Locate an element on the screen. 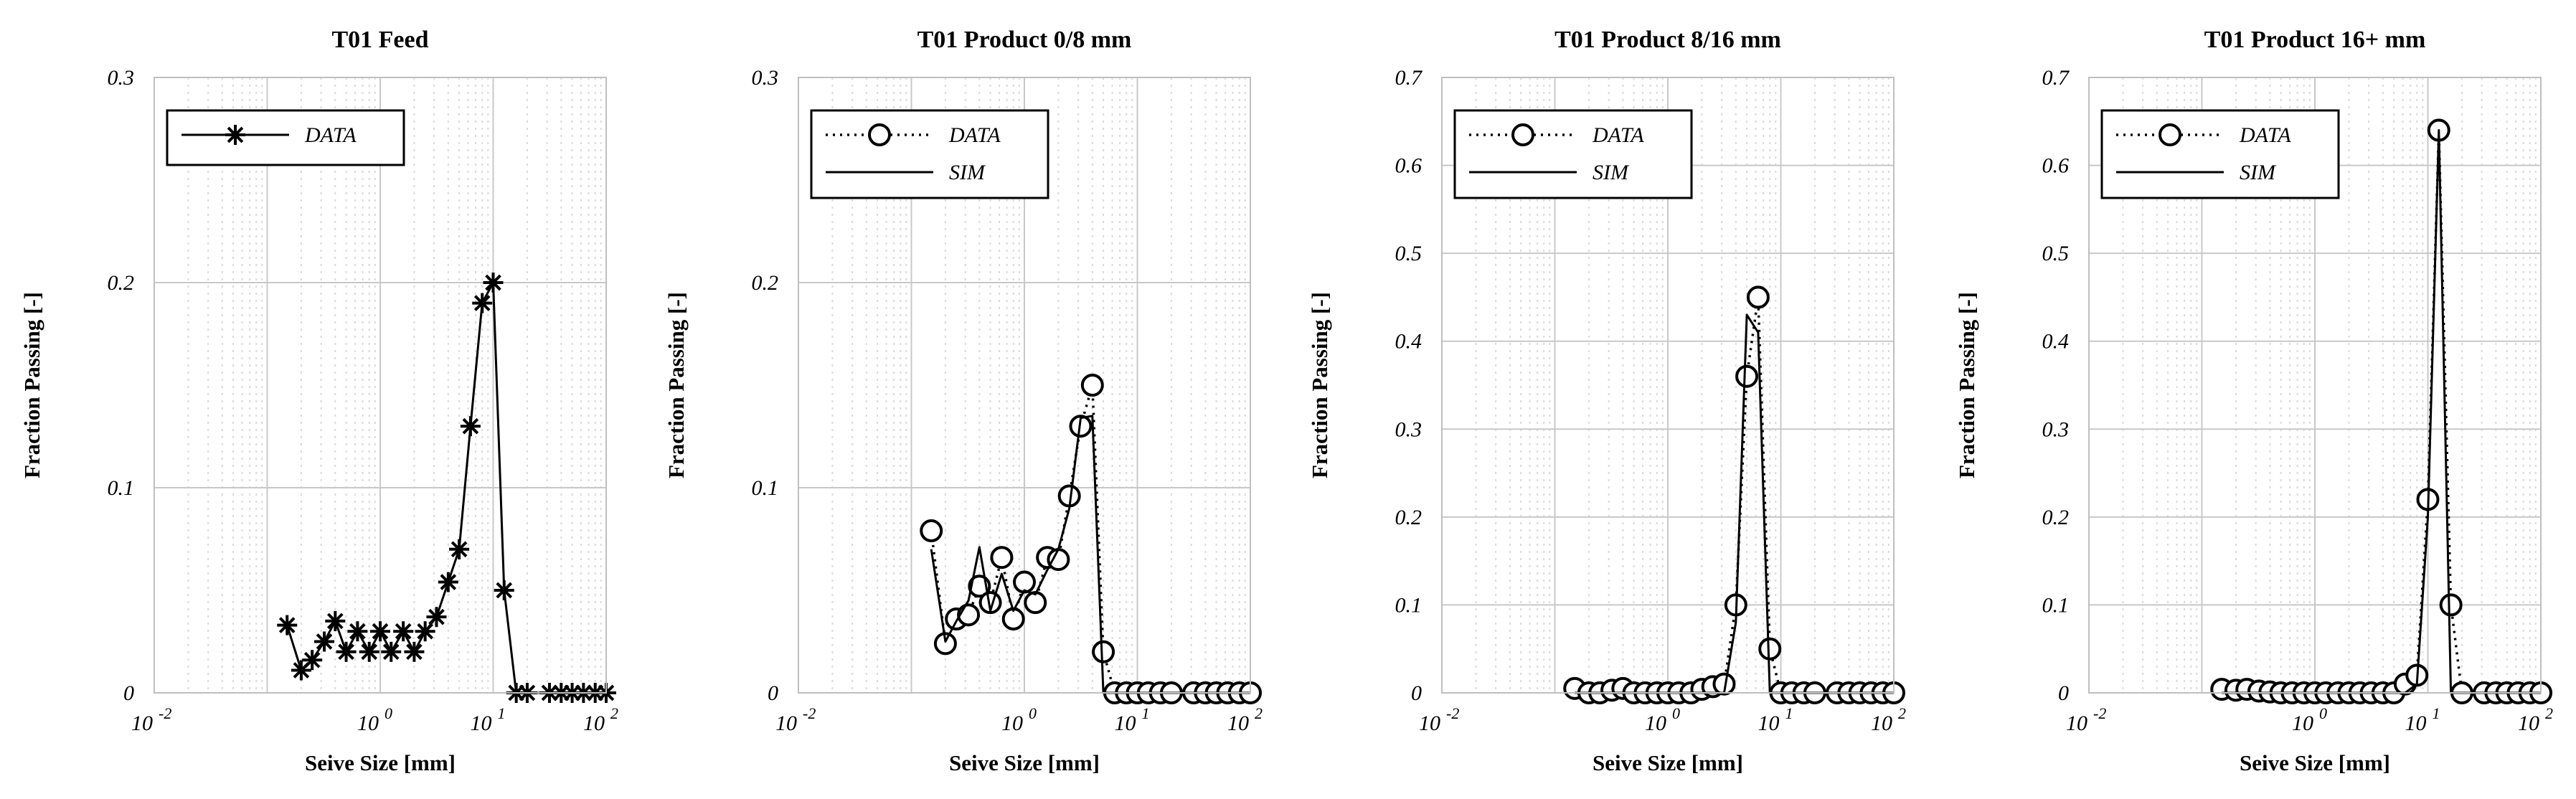 This screenshot has width=2576, height=799. legend-item-sim: SIM is located at coordinates (906, 172).